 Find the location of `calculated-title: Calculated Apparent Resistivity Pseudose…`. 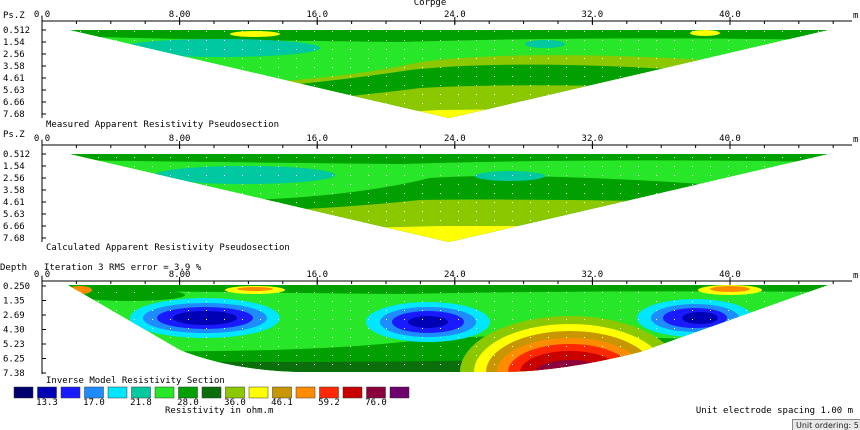

calculated-title: Calculated Apparent Resistivity Pseudose… is located at coordinates (168, 248).